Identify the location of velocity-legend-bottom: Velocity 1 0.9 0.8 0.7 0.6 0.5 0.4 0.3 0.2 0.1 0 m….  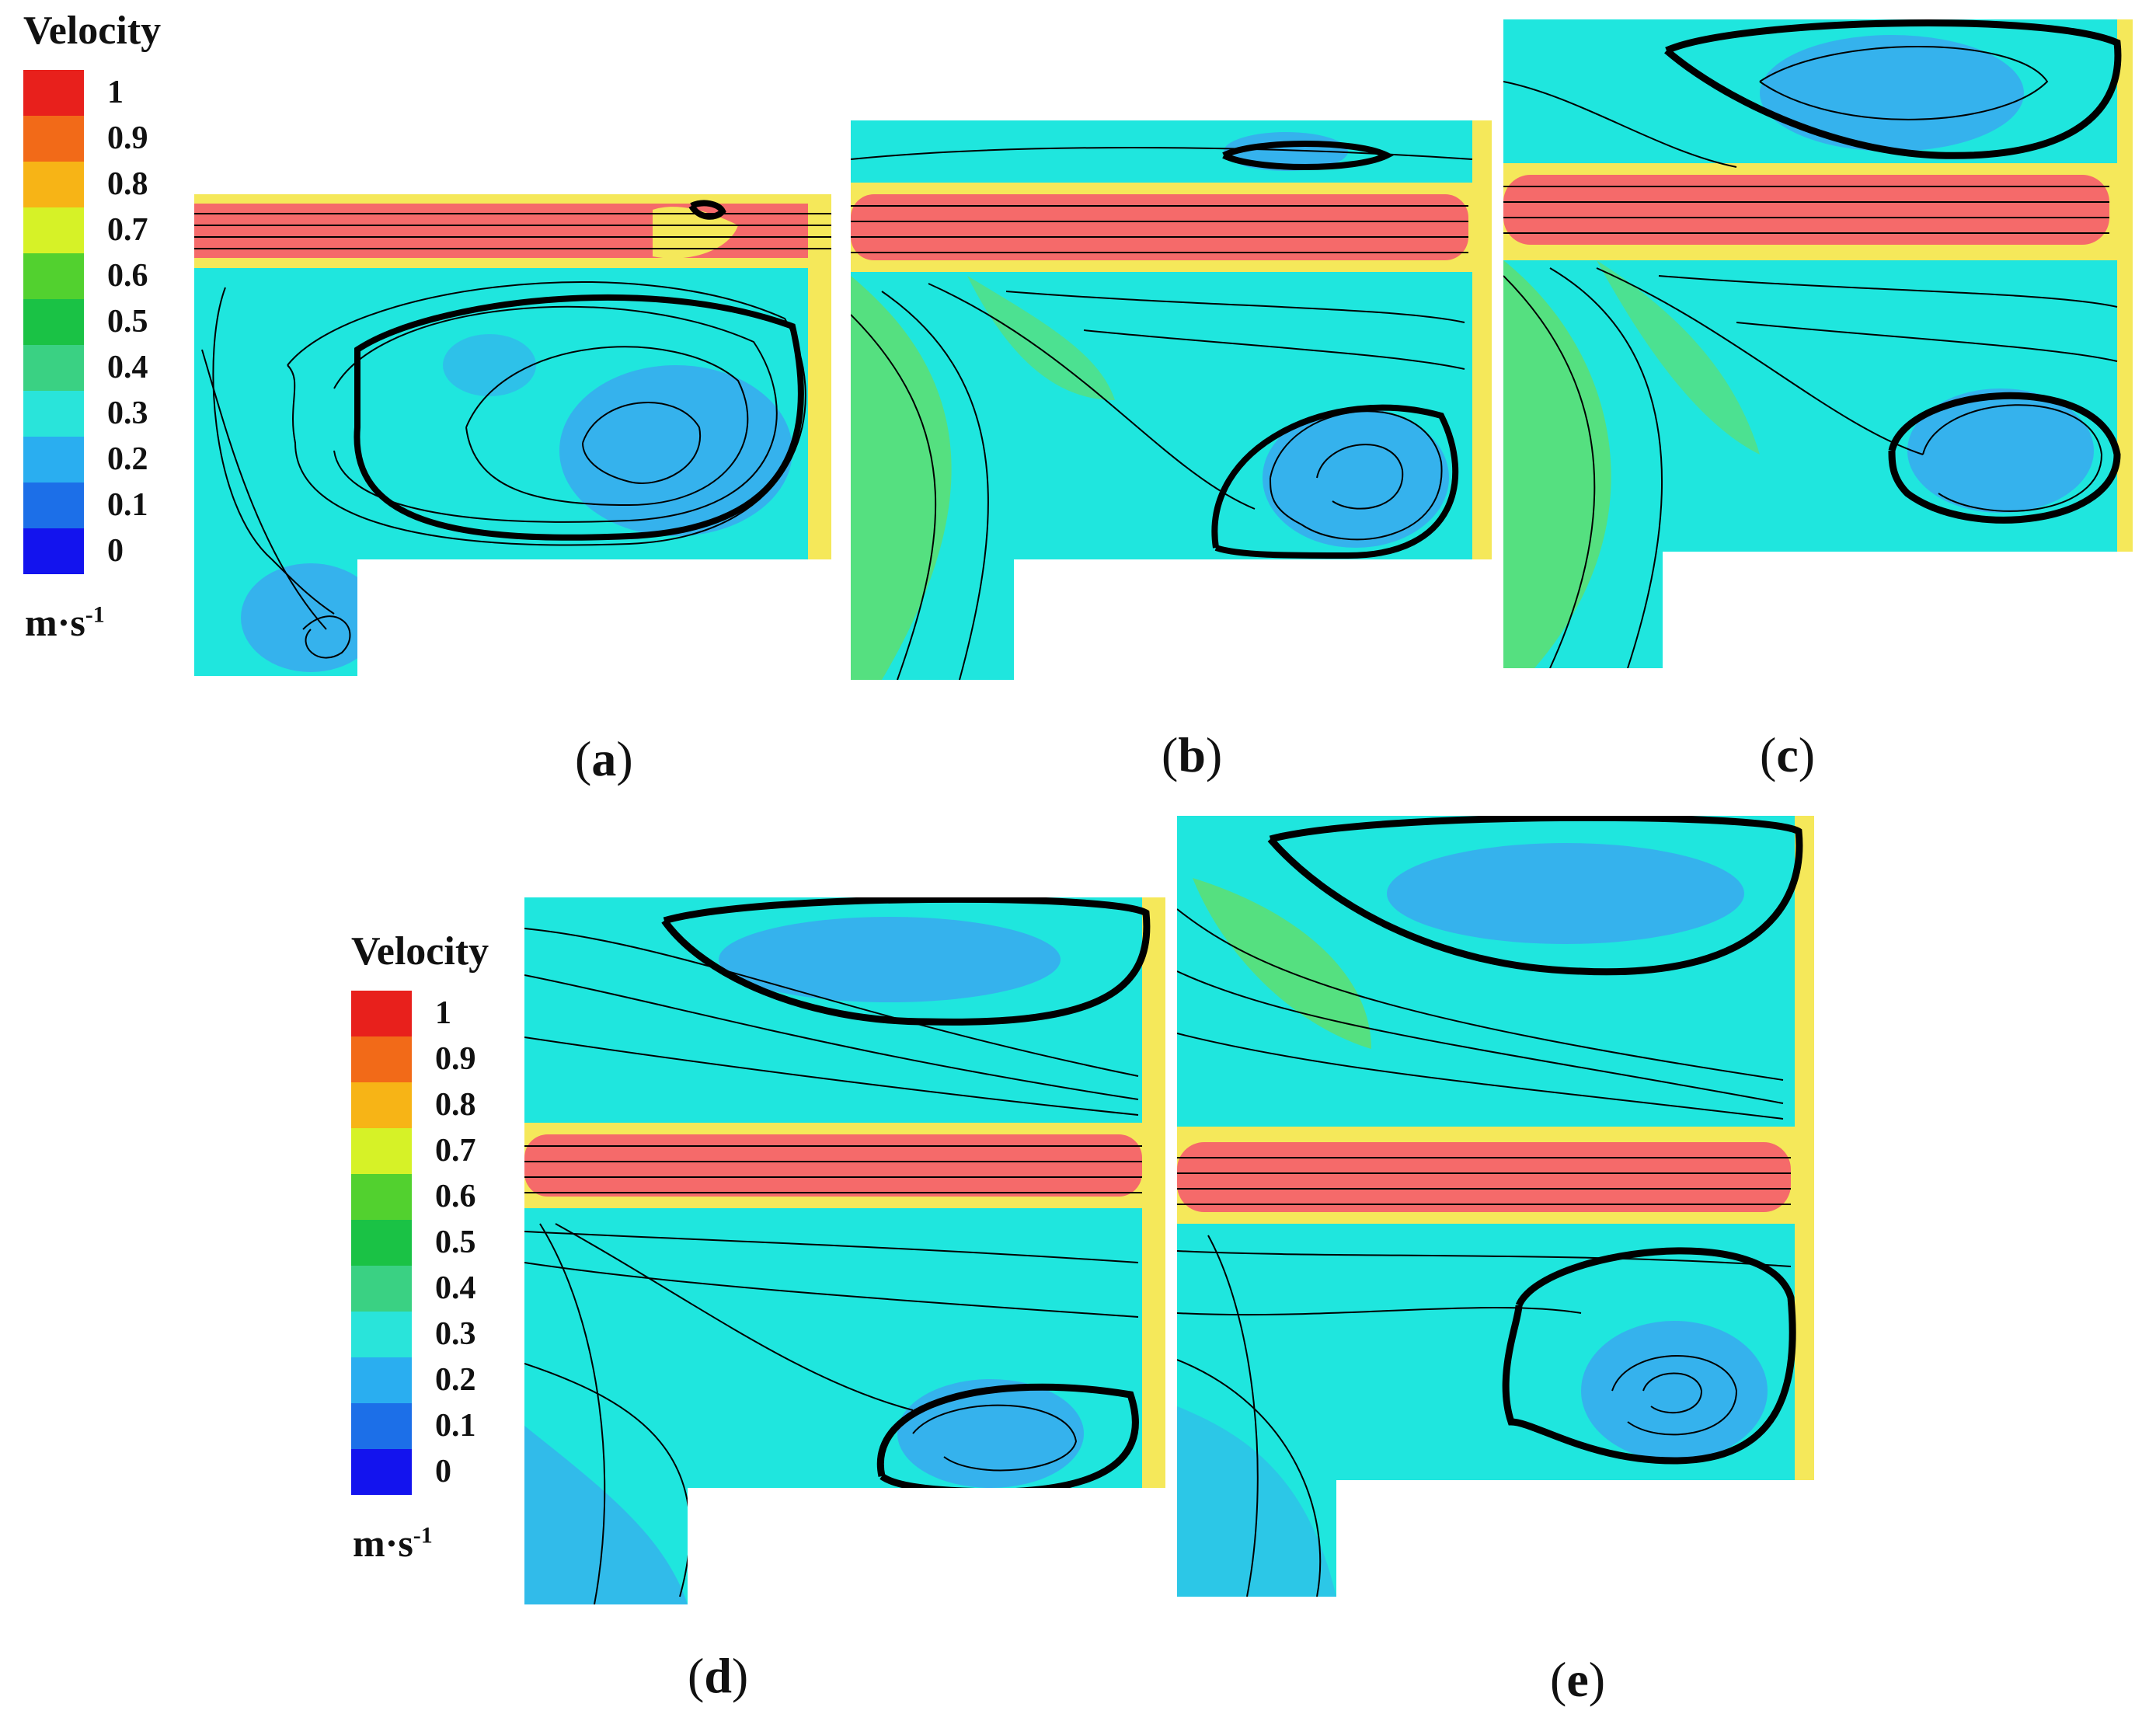
(436, 1254).